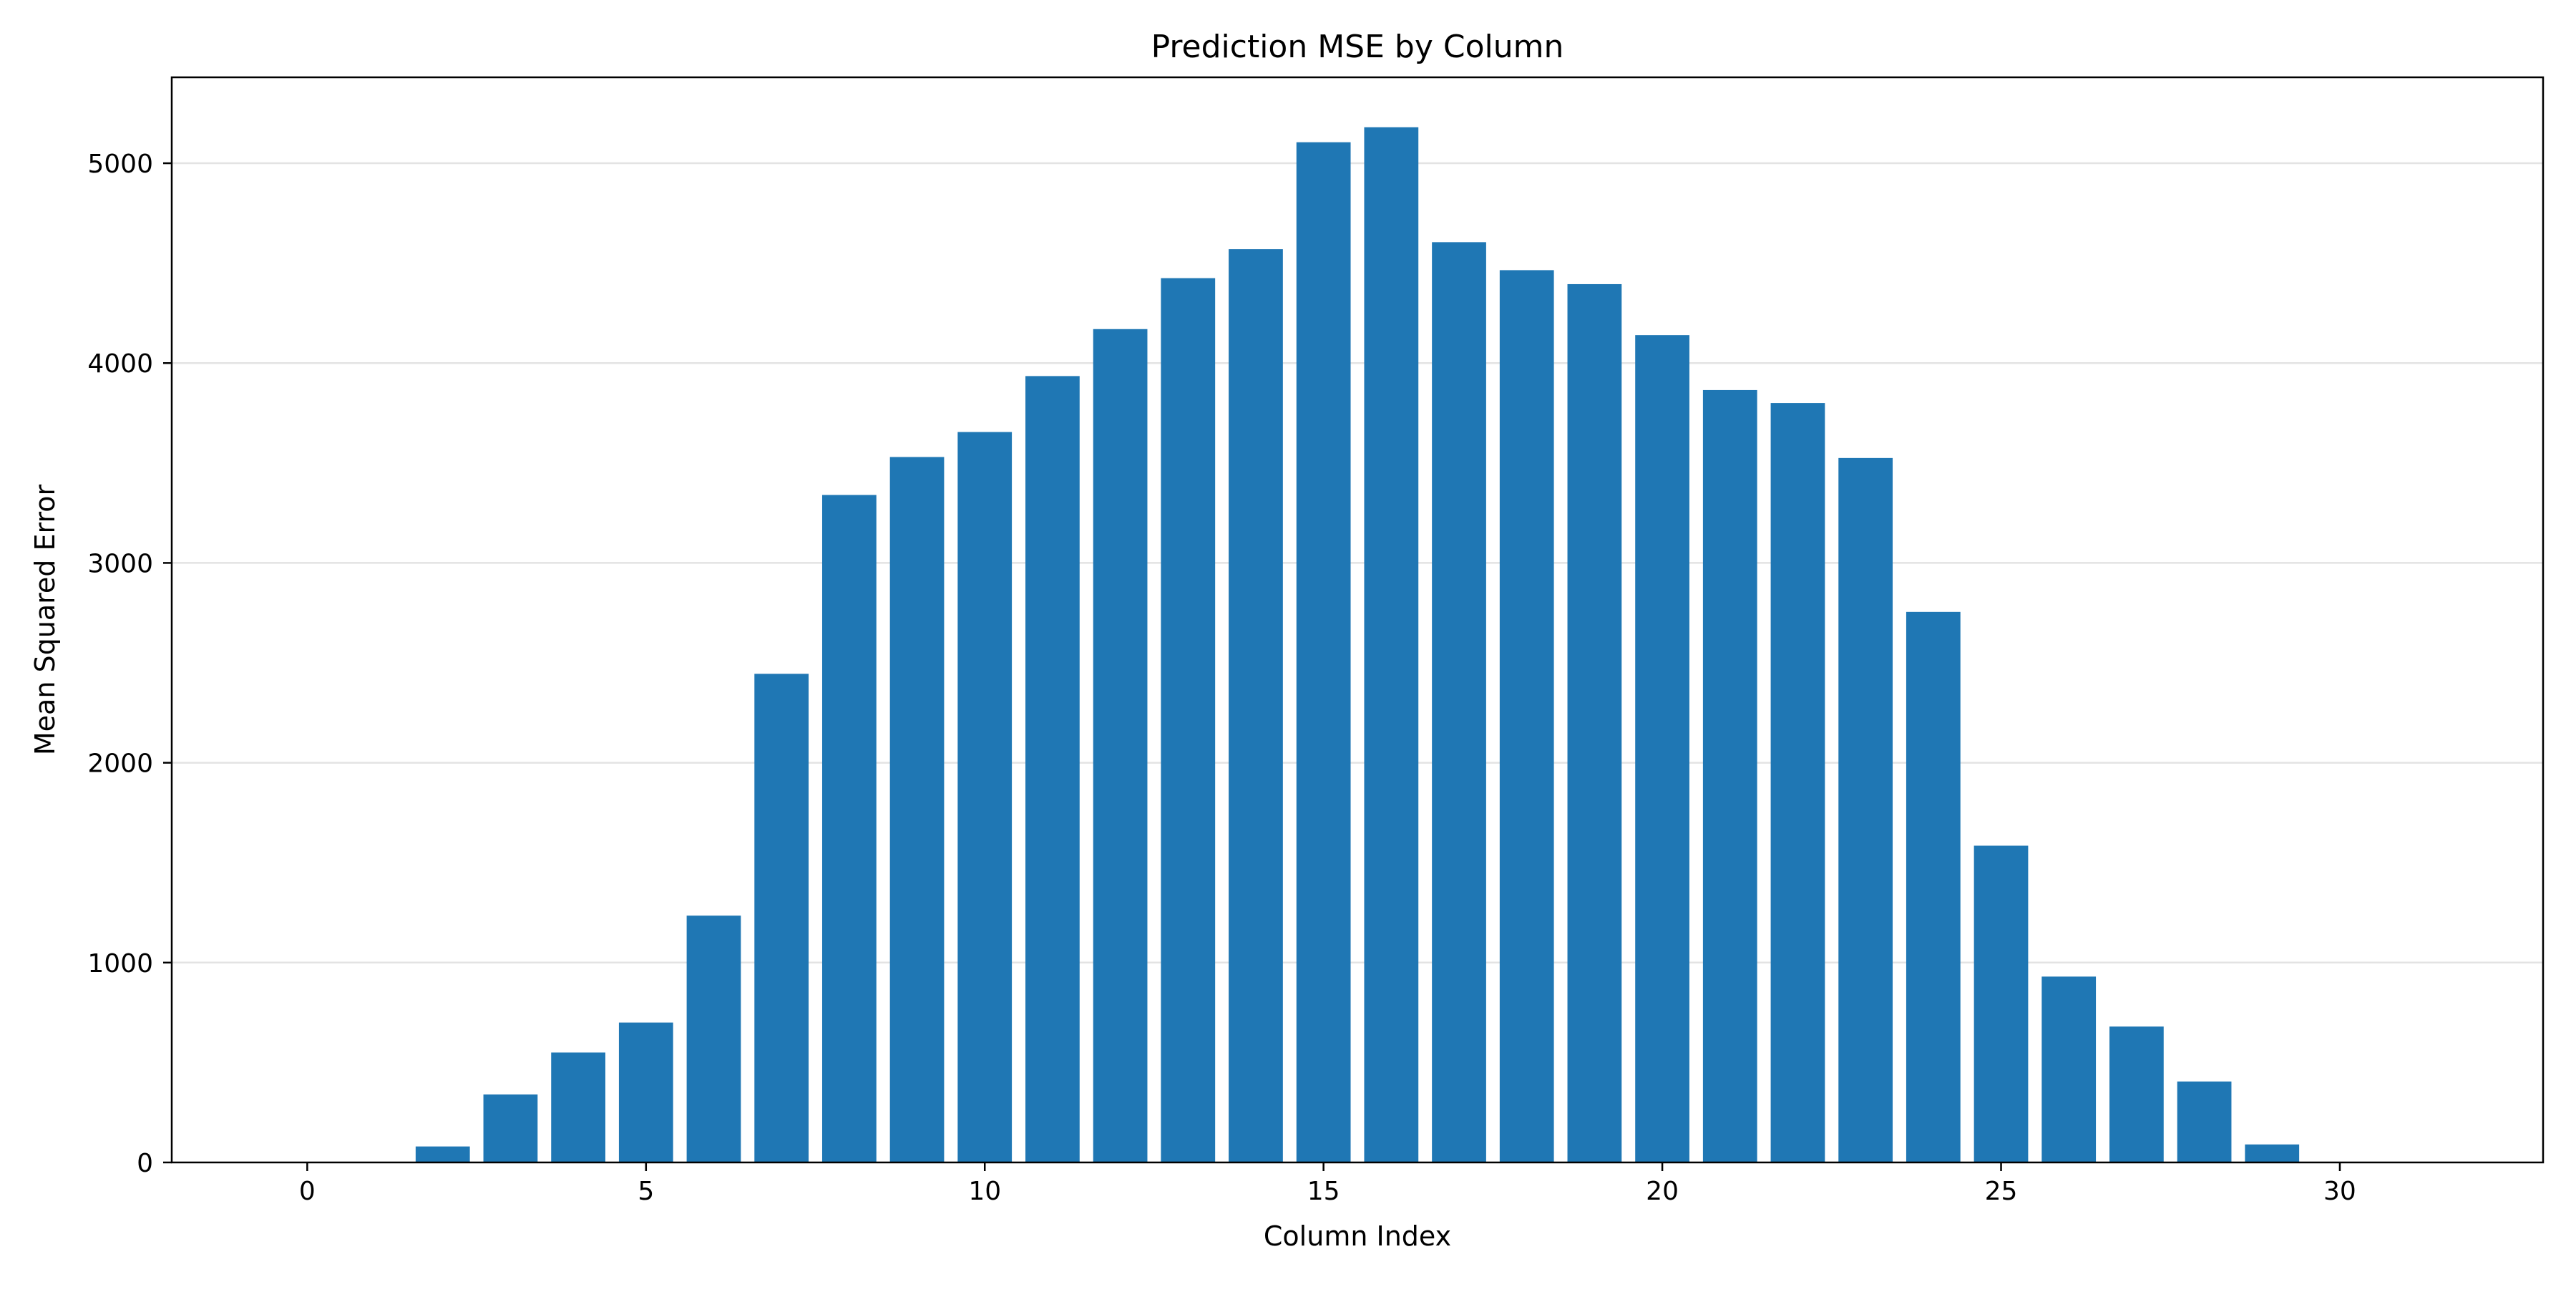 The image size is (2576, 1292). What do you see at coordinates (120, 563) in the screenshot?
I see `y-tick-label: 3000` at bounding box center [120, 563].